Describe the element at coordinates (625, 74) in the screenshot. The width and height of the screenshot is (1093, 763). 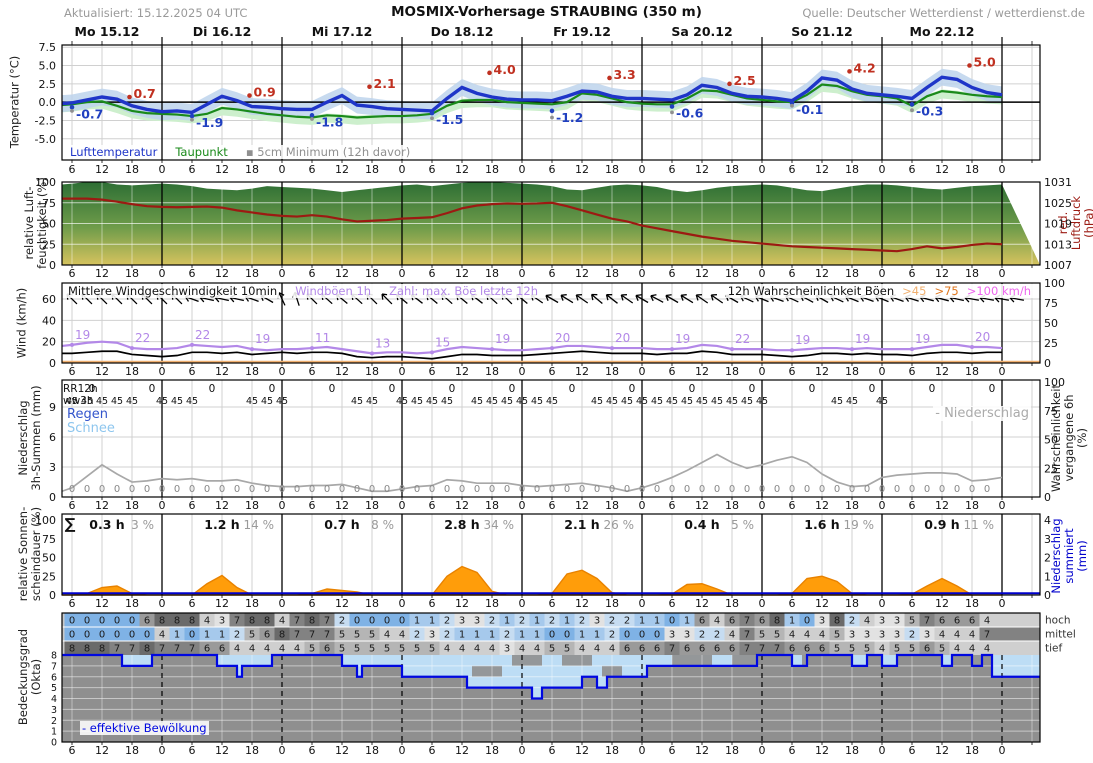
I see `tmax-label: 3.3` at that location.